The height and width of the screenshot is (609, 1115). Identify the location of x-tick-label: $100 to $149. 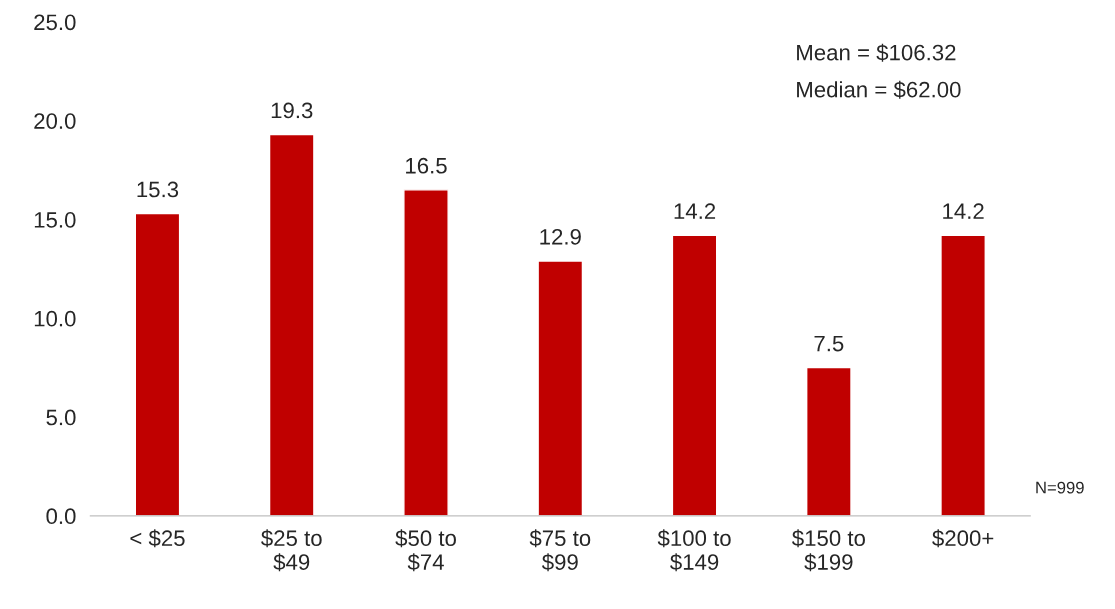
(694, 550).